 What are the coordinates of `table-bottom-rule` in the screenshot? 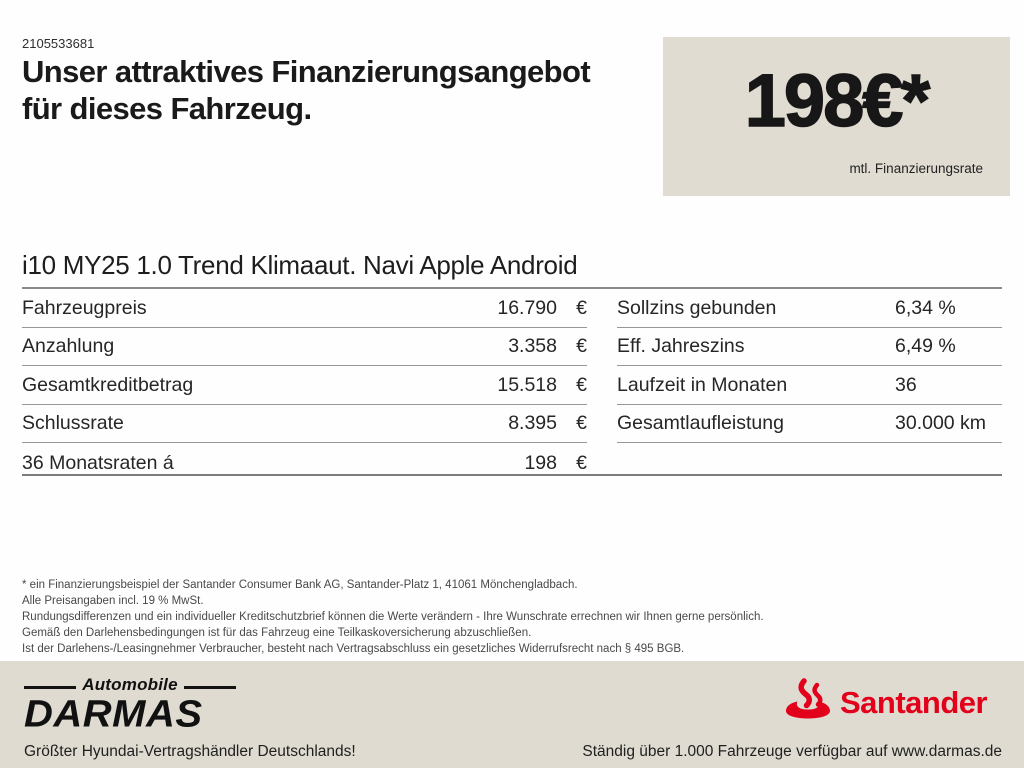 It's located at (512, 475).